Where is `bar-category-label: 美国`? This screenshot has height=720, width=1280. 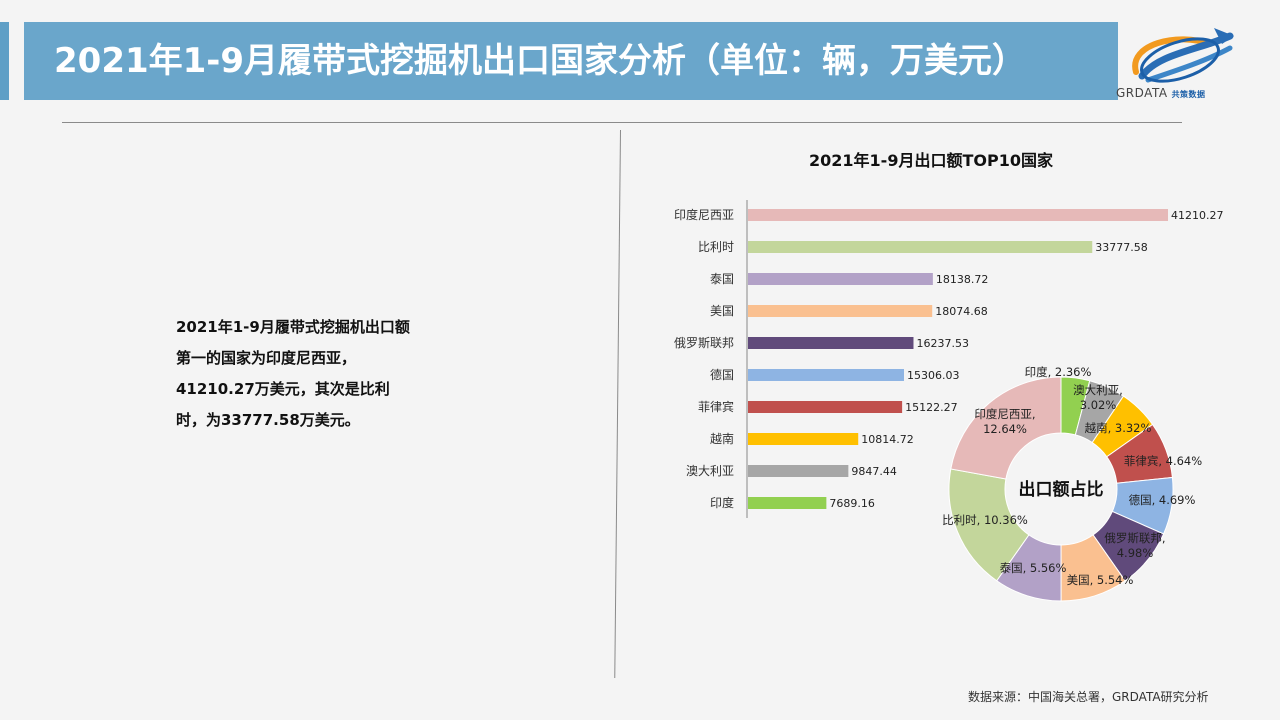 bar-category-label: 美国 is located at coordinates (722, 311).